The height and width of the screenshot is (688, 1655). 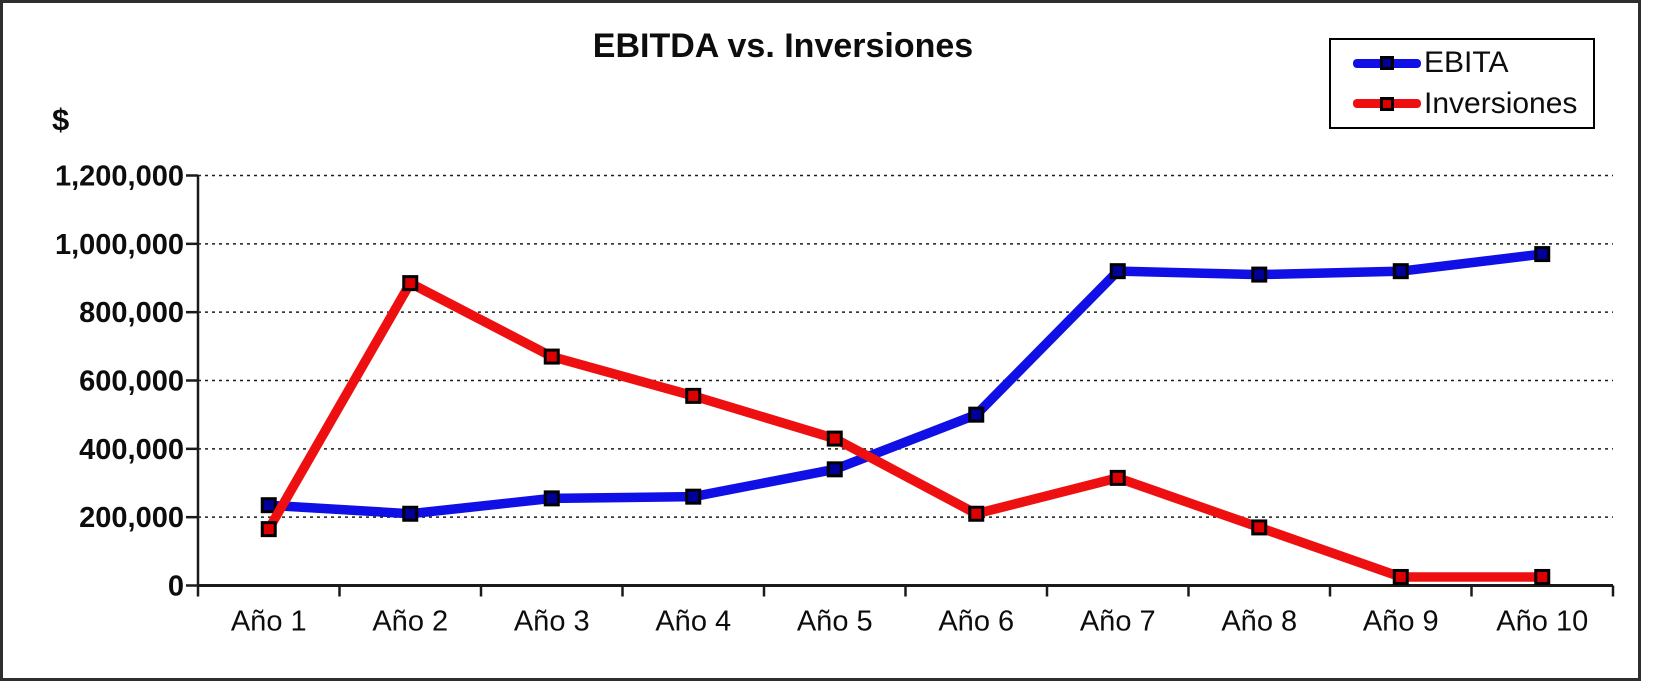 I want to click on x-axis-tick-label: Año 3, so click(x=552, y=622).